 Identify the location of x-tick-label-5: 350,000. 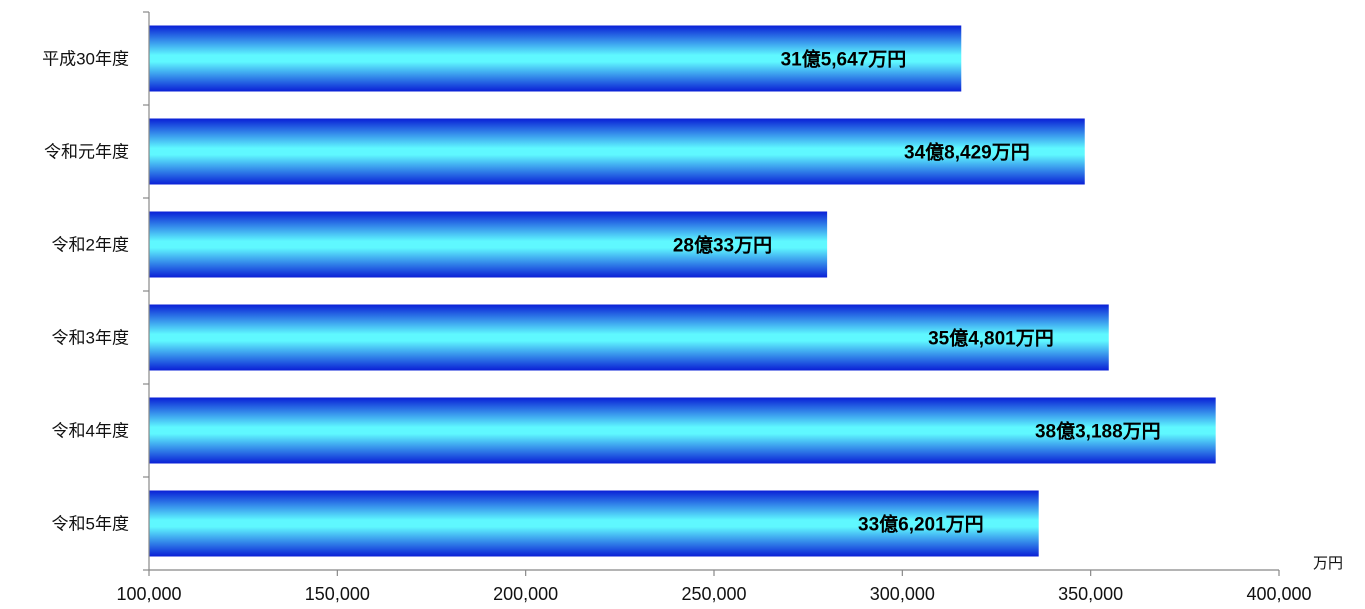
(1090, 594).